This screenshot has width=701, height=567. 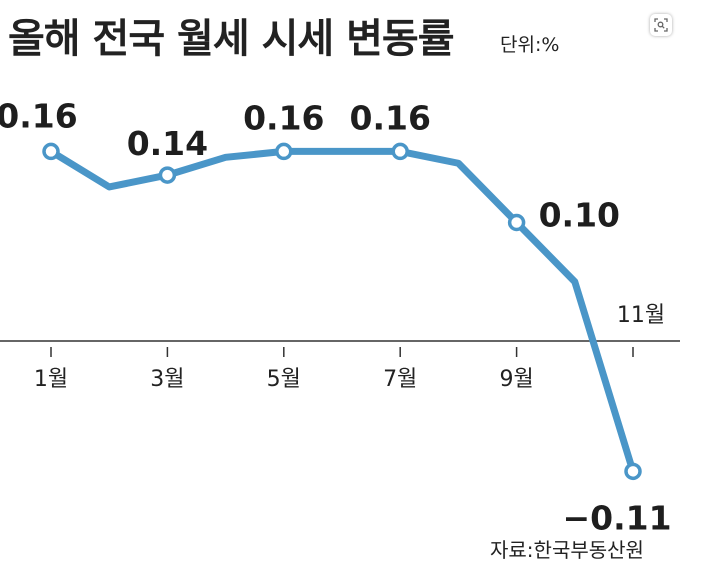 I want to click on unit-label: 단위:%, so click(x=530, y=45).